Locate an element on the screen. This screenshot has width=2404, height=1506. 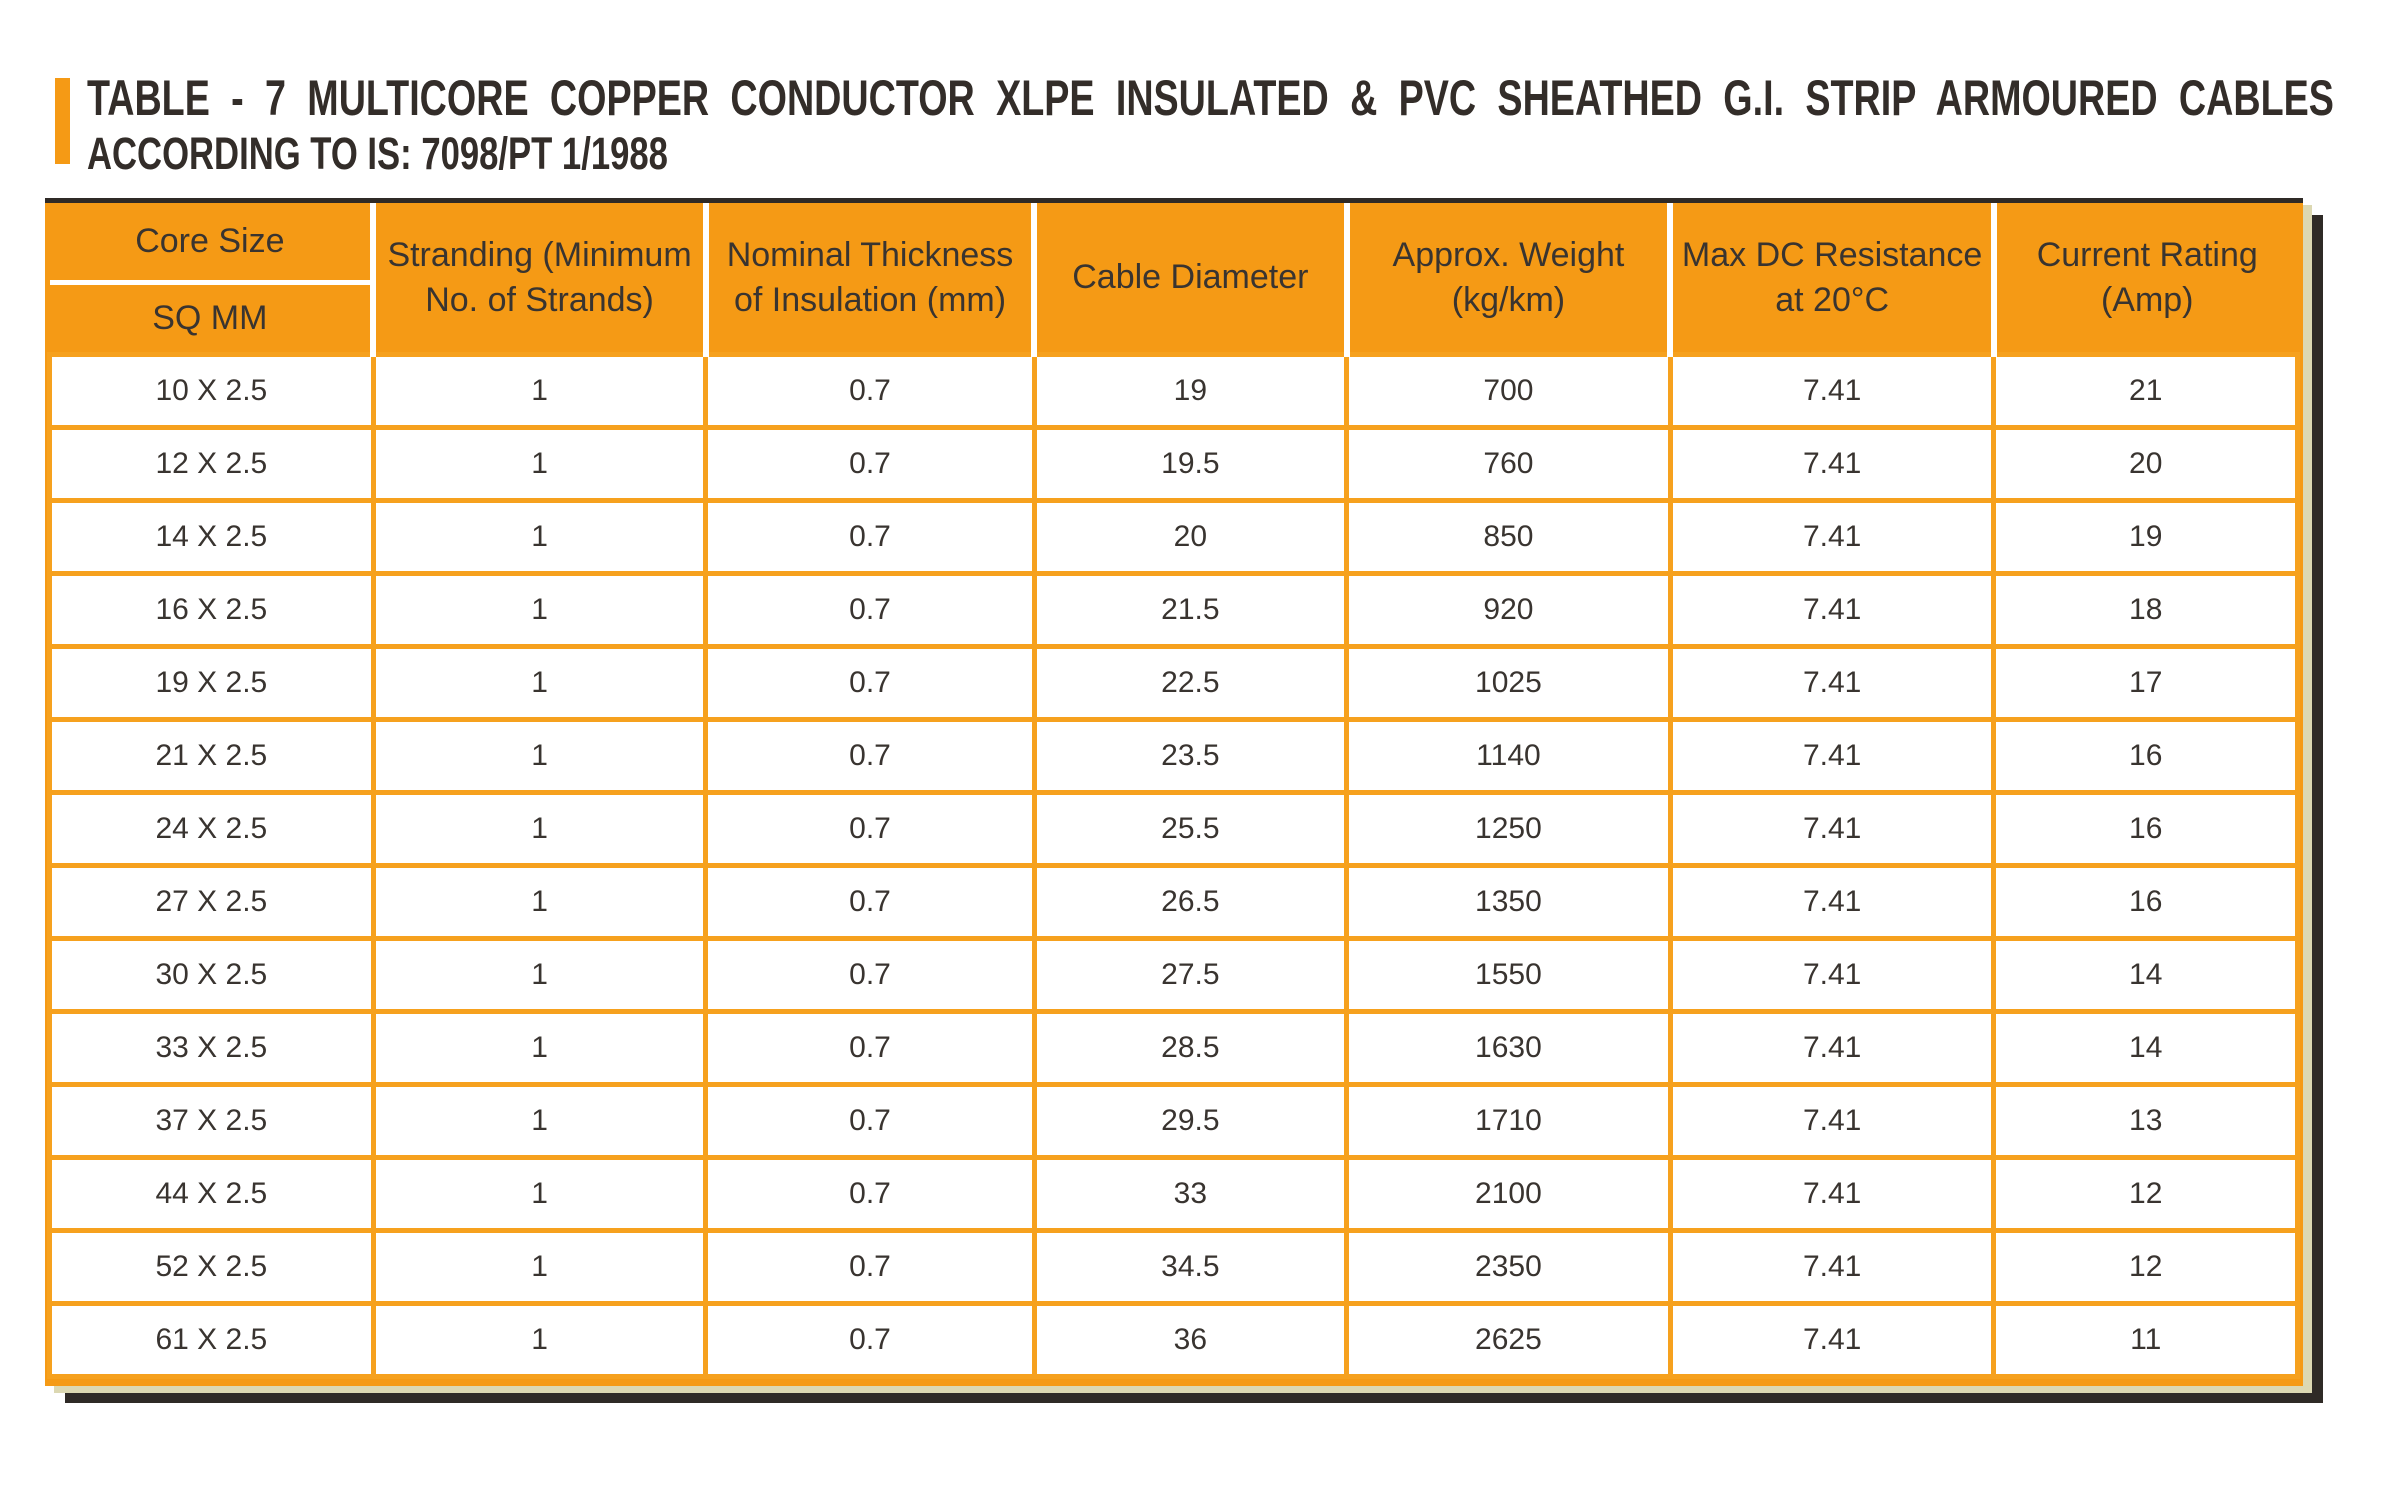
table-cell: 24 X 2.5 is located at coordinates (211, 829).